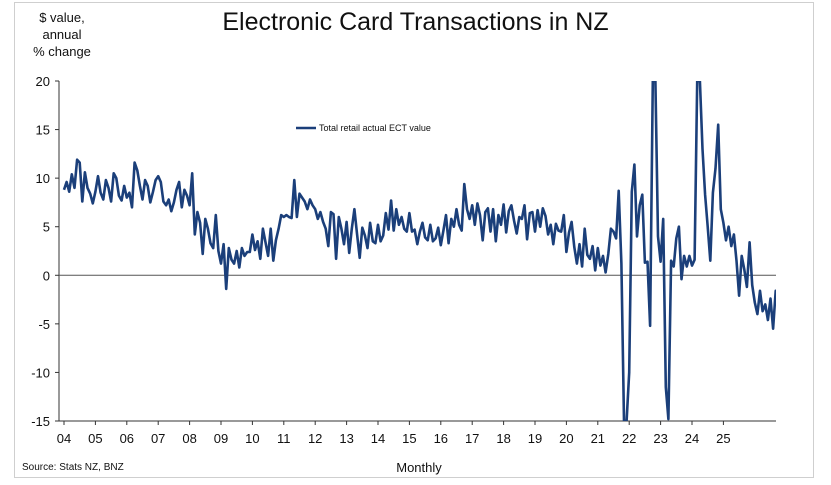 This screenshot has height=485, width=831. Describe the element at coordinates (95, 438) in the screenshot. I see `x-tick-label: 05` at that location.